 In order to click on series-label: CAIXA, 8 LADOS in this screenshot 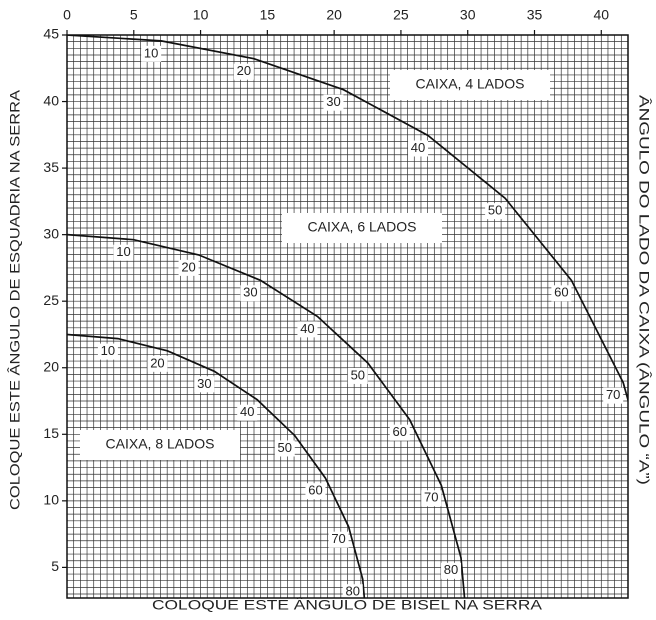, I will do `click(160, 444)`.